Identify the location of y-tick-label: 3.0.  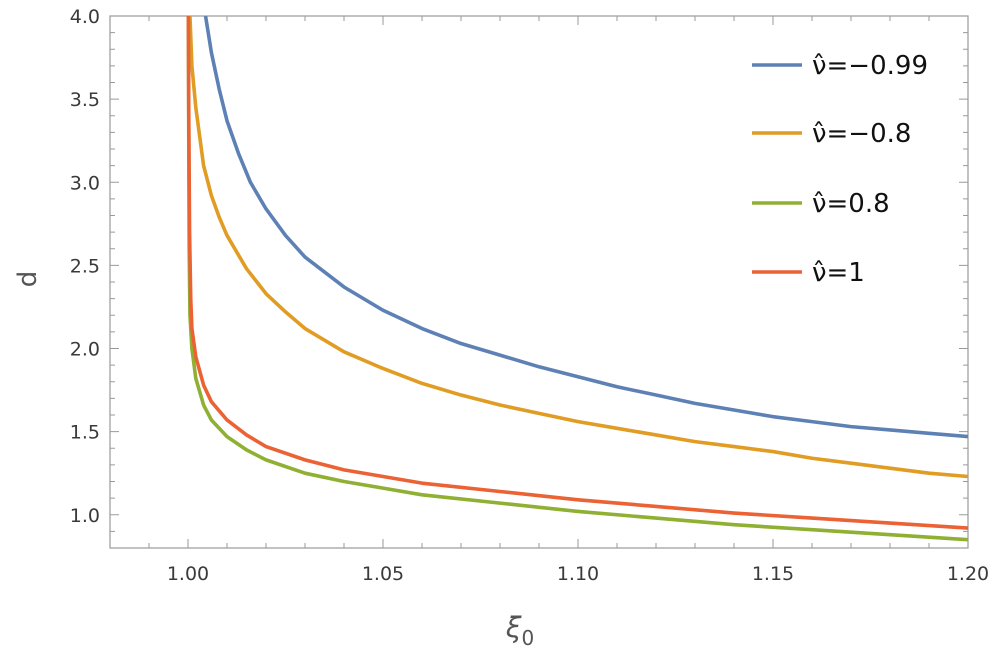
(85, 183).